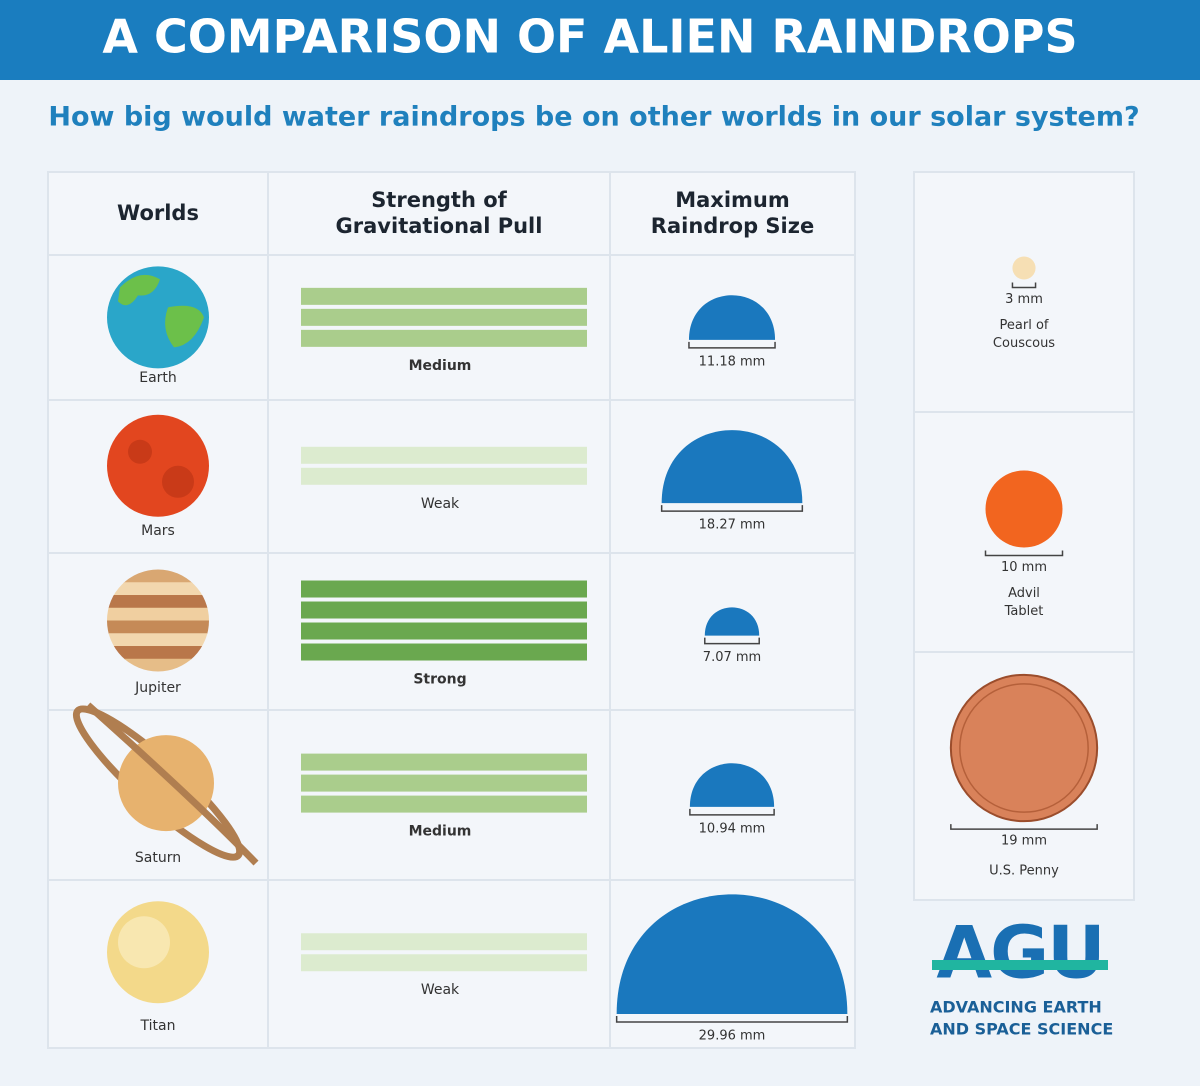 This screenshot has width=1200, height=1086. I want to click on comparison-label: Pearl of, so click(1024, 325).